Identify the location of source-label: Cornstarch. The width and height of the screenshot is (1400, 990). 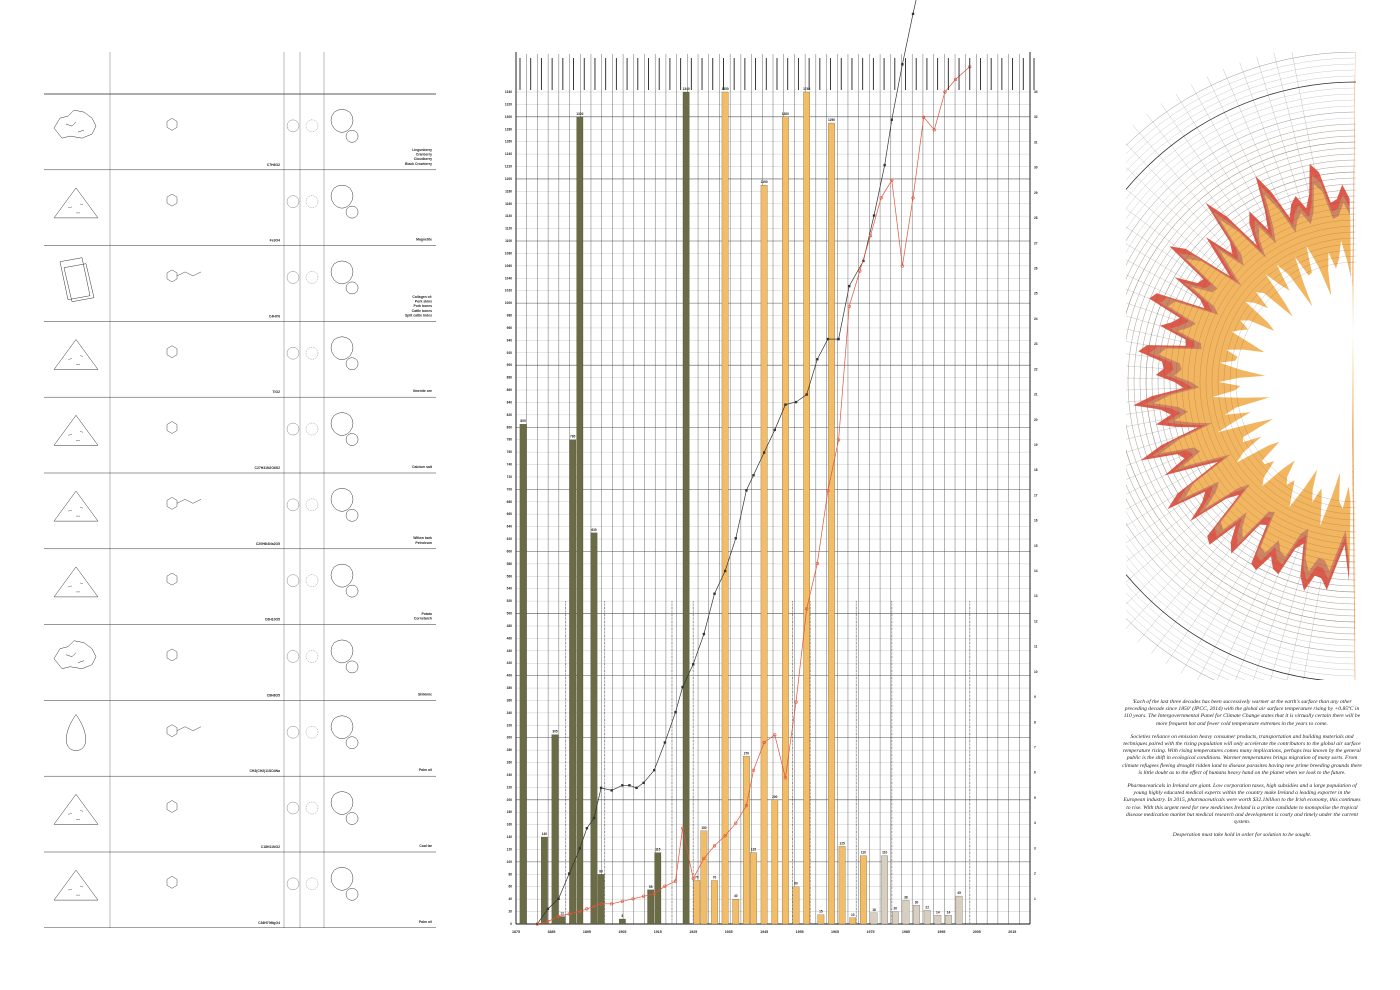
(423, 619).